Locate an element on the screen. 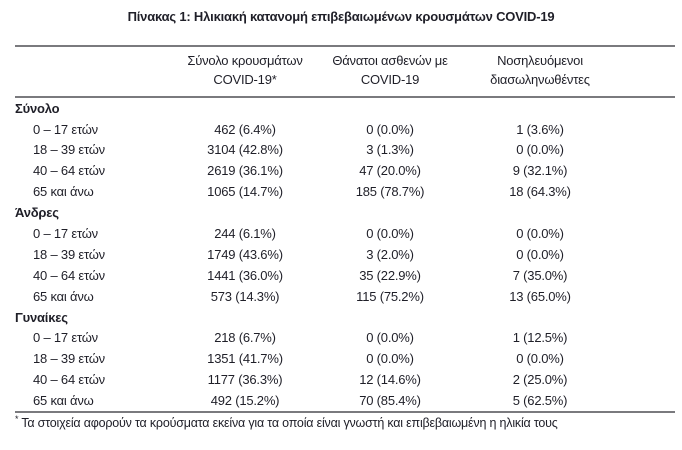 The height and width of the screenshot is (450, 682). header-total-cases: Σύνολο κρουσμάτων COVID-19* is located at coordinates (245, 71).